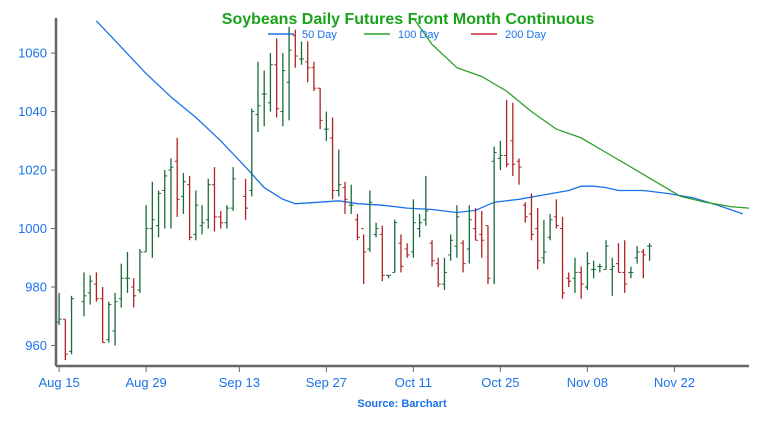 The height and width of the screenshot is (425, 759). I want to click on legend-item: 200 Day, so click(508, 35).